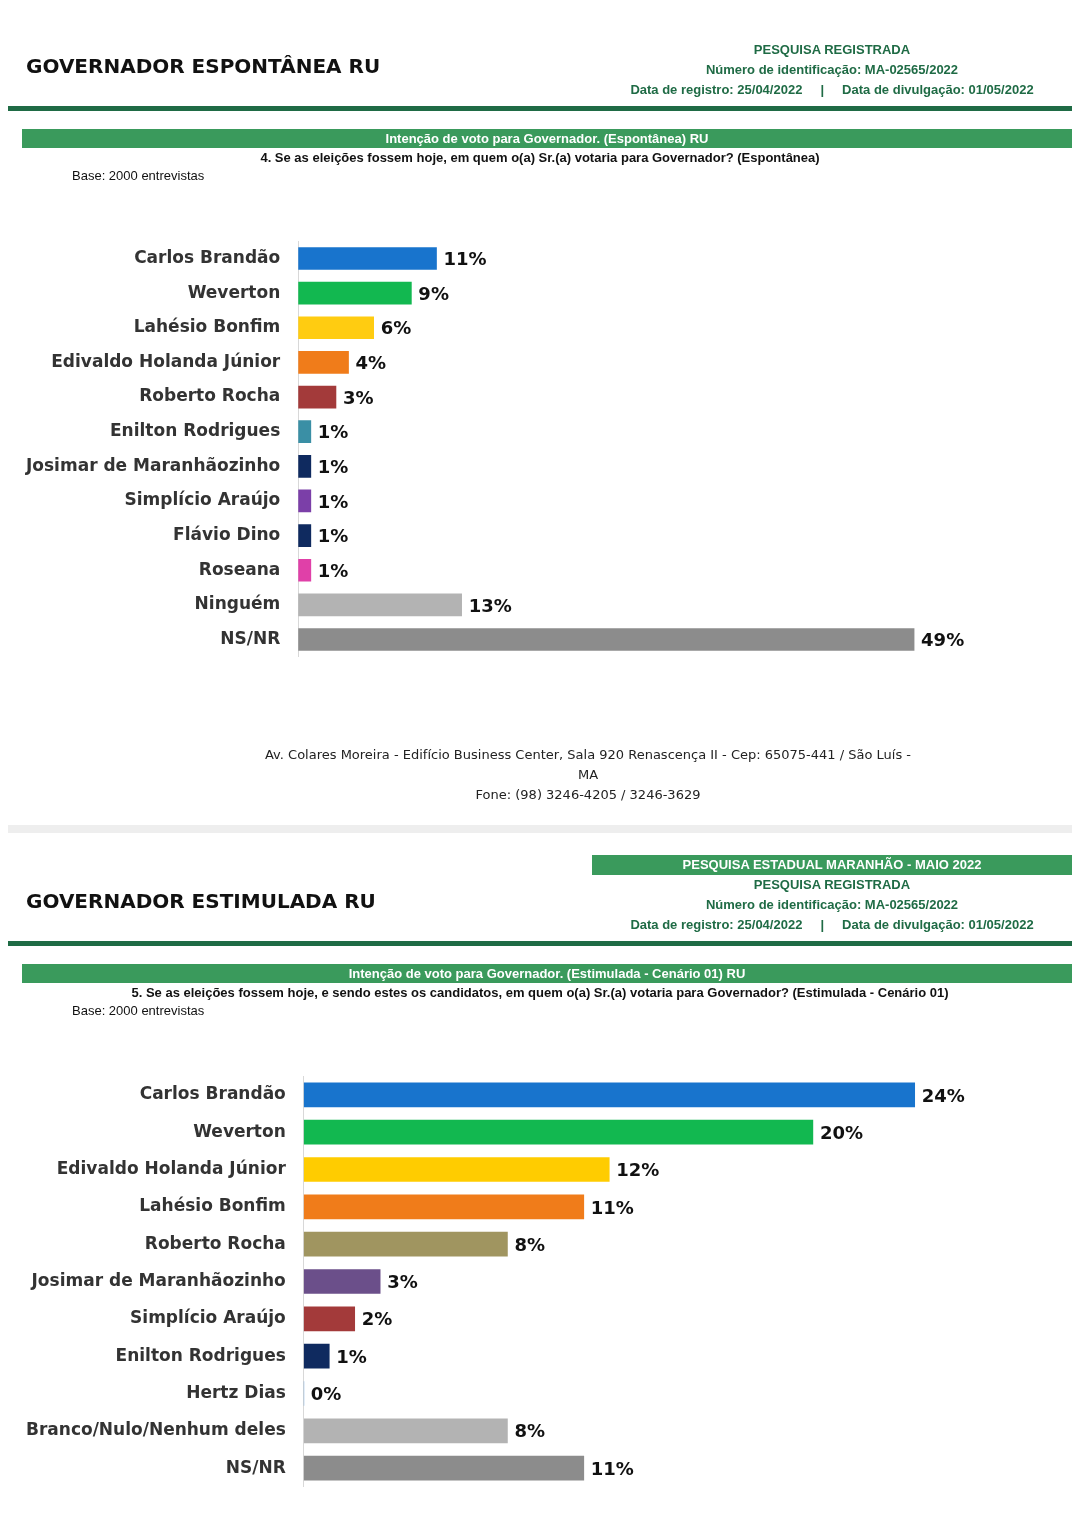 The width and height of the screenshot is (1080, 1523). Describe the element at coordinates (371, 363) in the screenshot. I see `data-label: 4%` at that location.